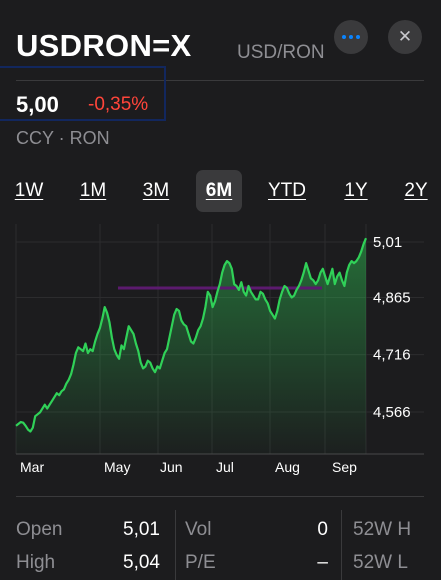  What do you see at coordinates (63, 138) in the screenshot?
I see `instrument-meta: CCY · RON` at bounding box center [63, 138].